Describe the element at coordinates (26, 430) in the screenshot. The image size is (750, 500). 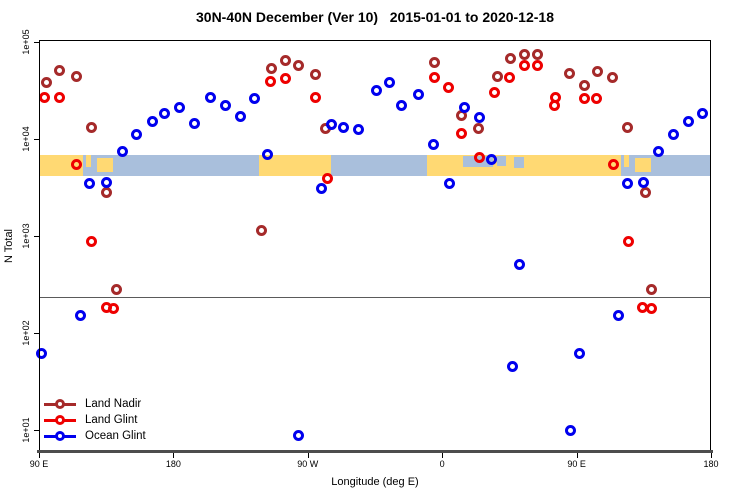
I see `y-tick-label: 1e+01` at that location.